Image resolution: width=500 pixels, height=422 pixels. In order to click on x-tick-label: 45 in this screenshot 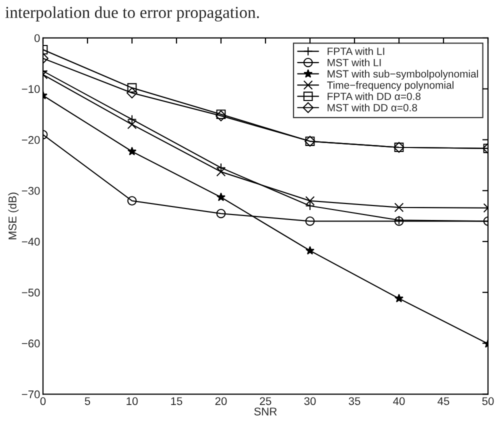, I will do `click(444, 401)`.